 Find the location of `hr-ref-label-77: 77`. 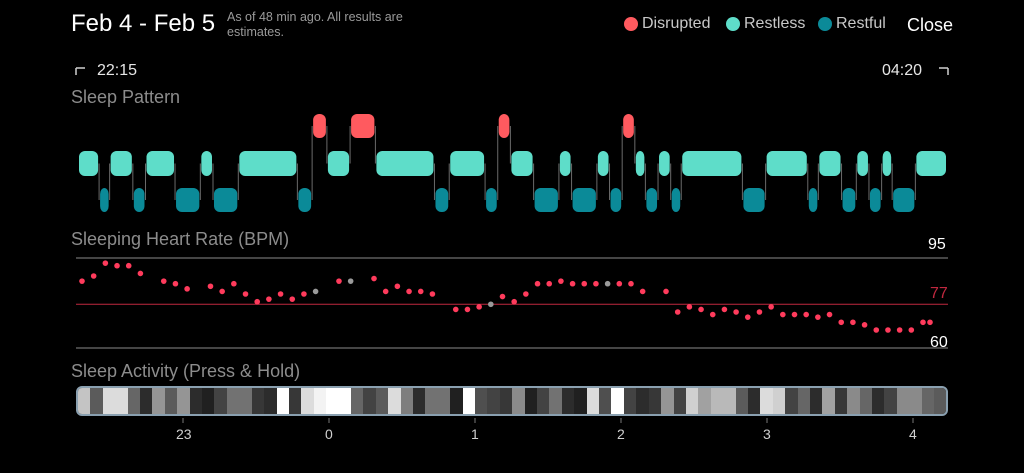

hr-ref-label-77: 77 is located at coordinates (939, 293).